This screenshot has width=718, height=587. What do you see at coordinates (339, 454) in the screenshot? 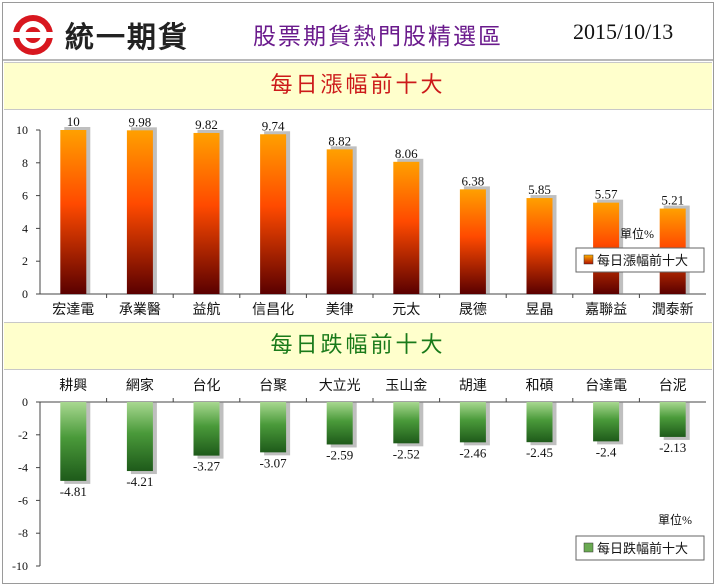
I see `value-label: -2.59` at bounding box center [339, 454].